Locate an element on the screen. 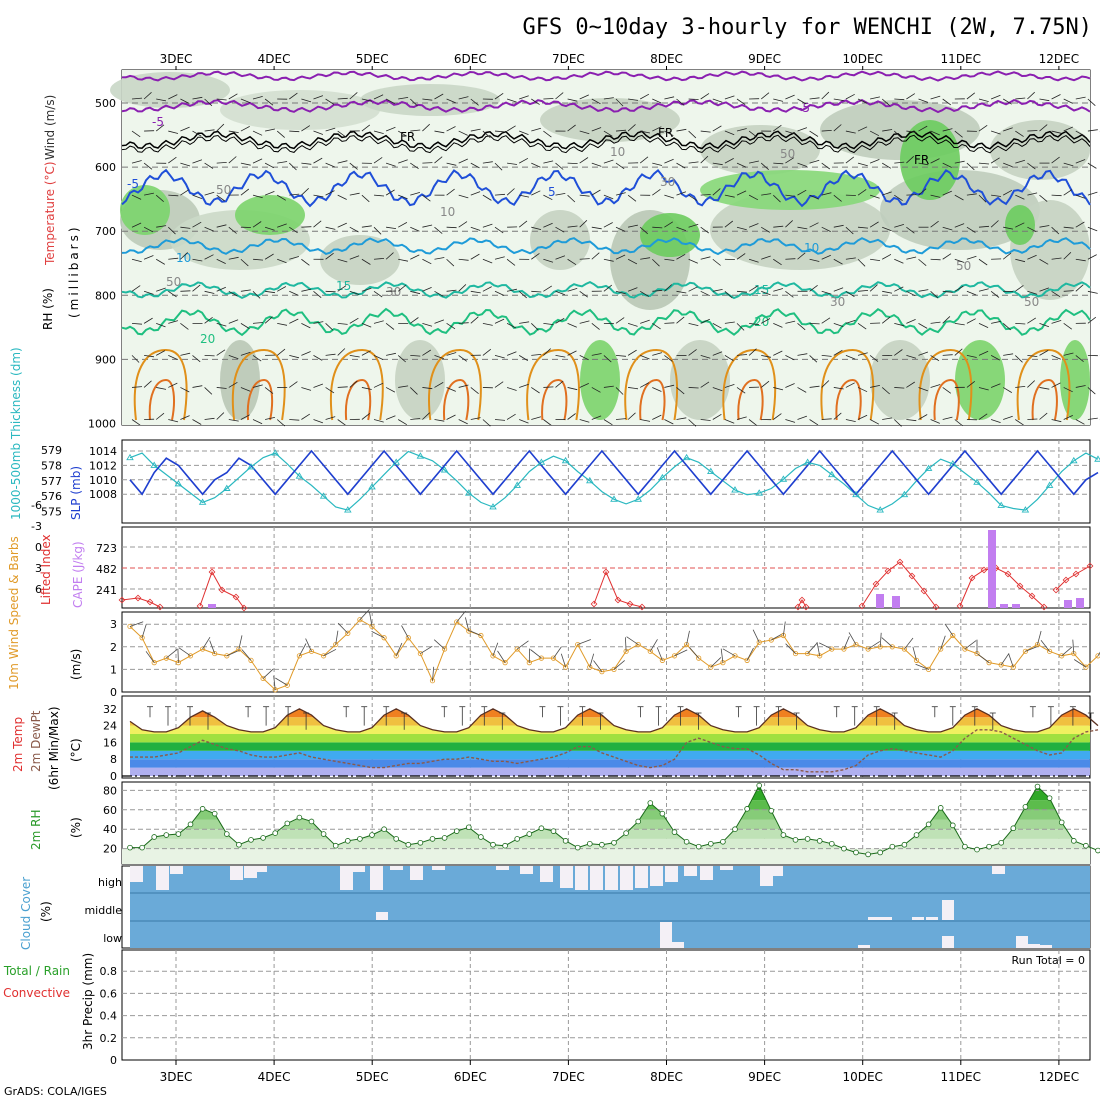 This screenshot has height=1100, width=1100. temp2m-tick-label: 32 is located at coordinates (110, 709).